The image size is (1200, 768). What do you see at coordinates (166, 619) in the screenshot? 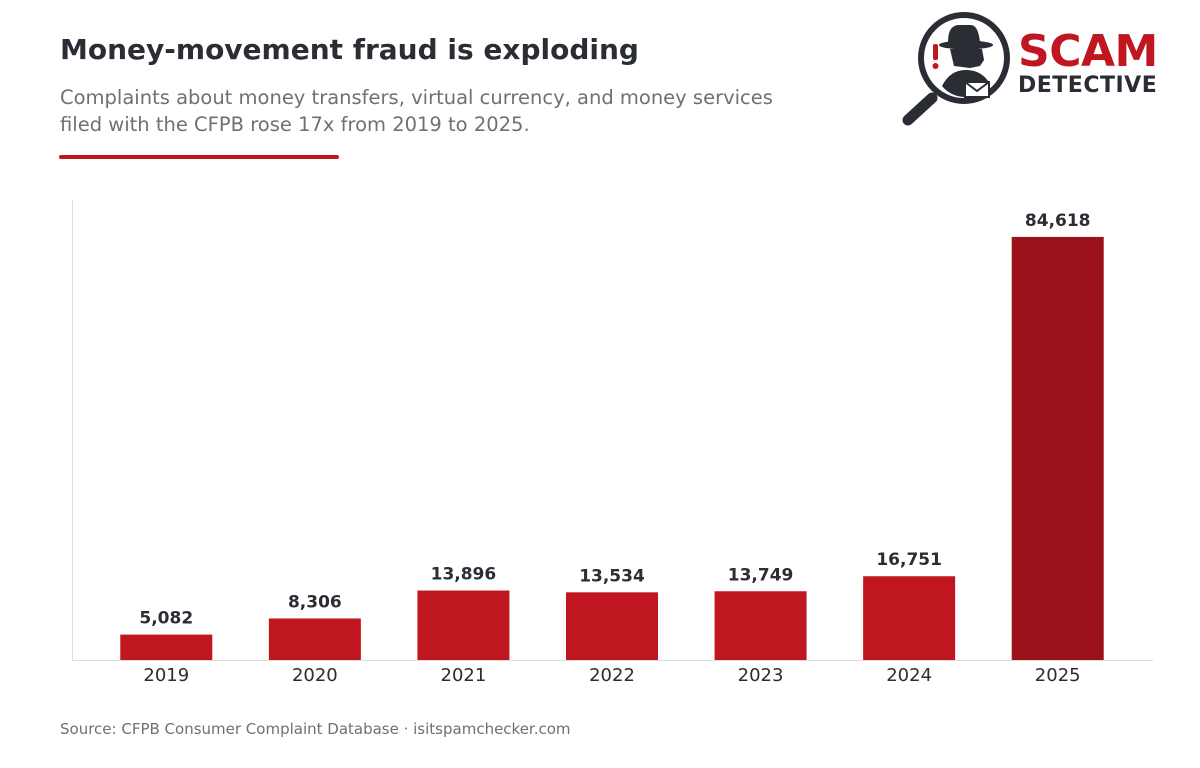
I see `value-label-2019: 5,082` at bounding box center [166, 619].